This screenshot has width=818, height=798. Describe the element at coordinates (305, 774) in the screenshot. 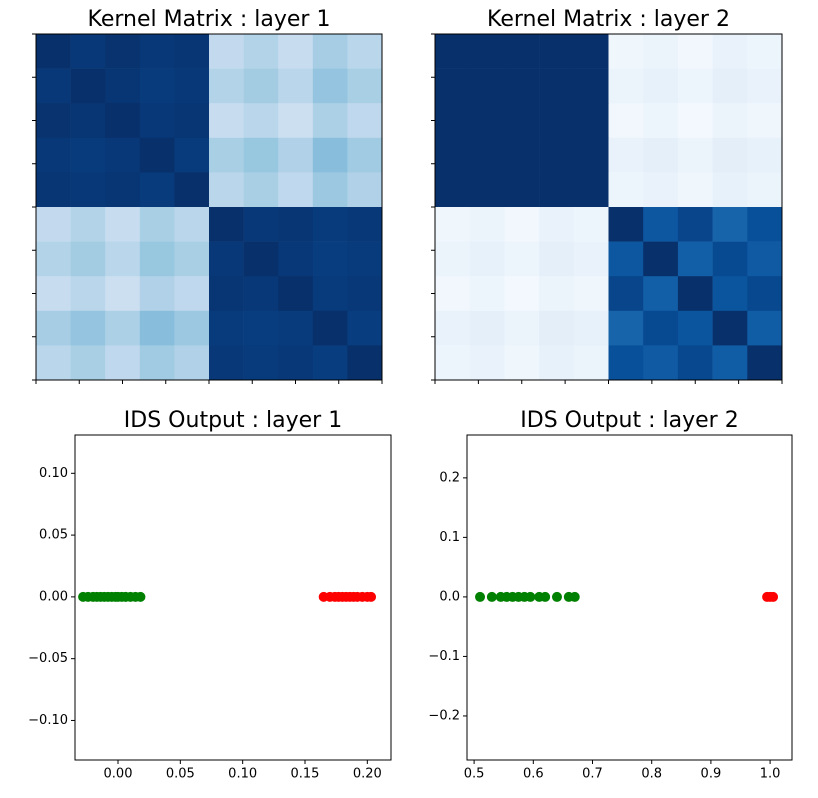

I see `x-tick-label: 0.15` at that location.